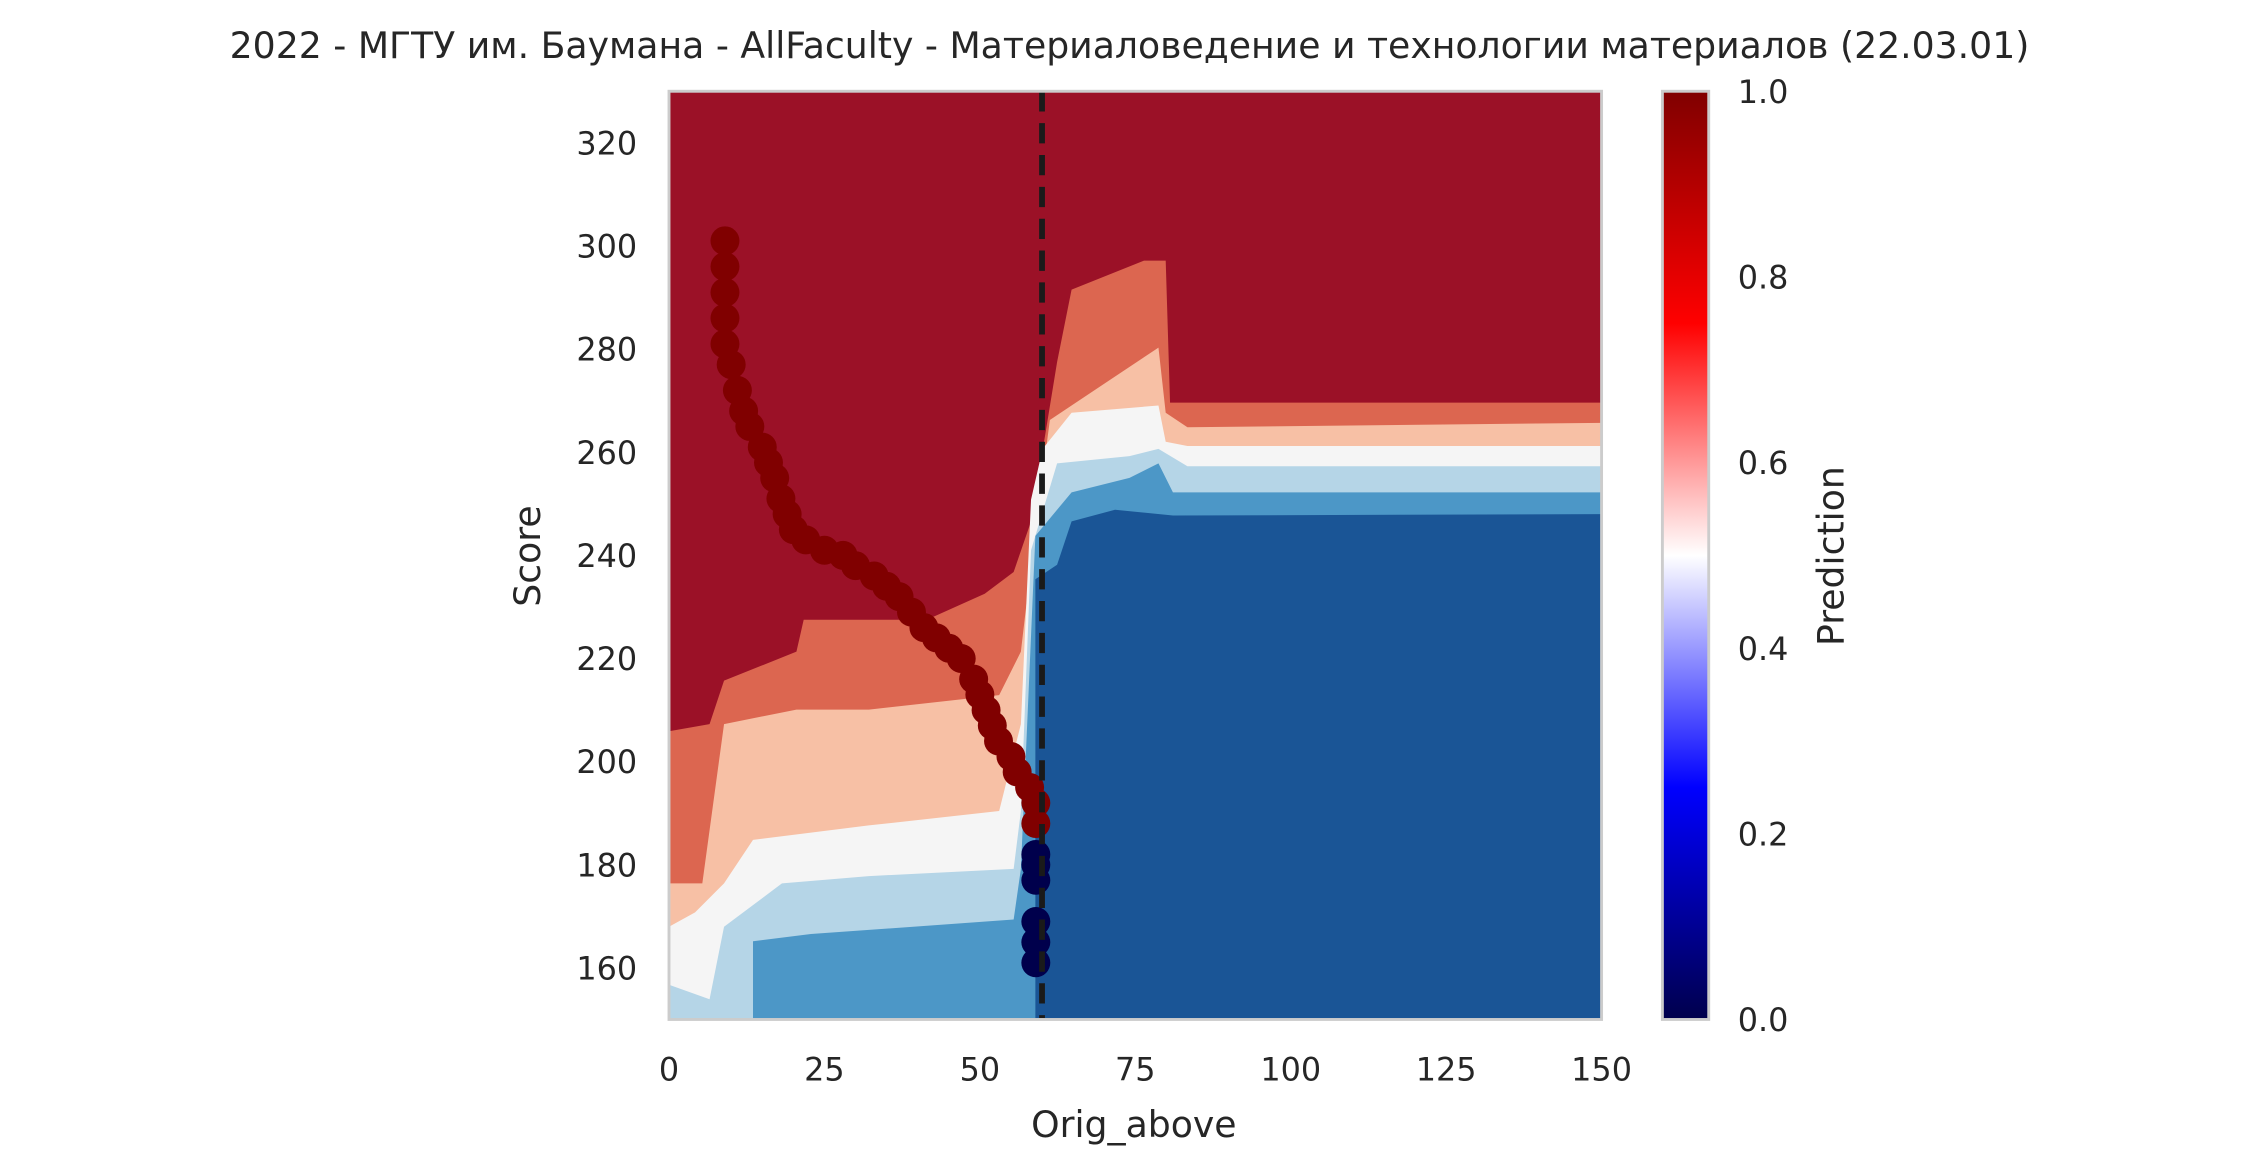  I want to click on colorbar-tick-label: 0.4, so click(1763, 649).